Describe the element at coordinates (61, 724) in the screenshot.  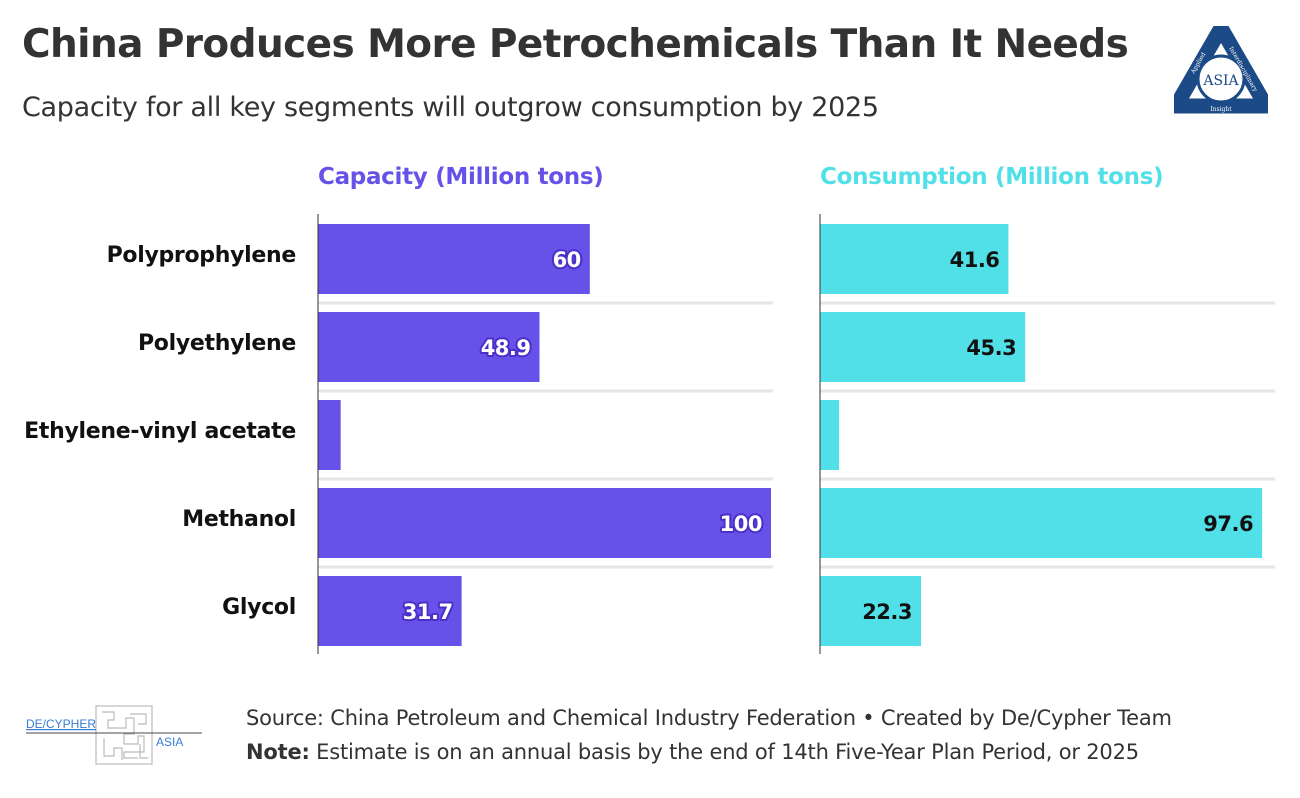
I see `footer-logo-left-text: DE/CYPHER` at that location.